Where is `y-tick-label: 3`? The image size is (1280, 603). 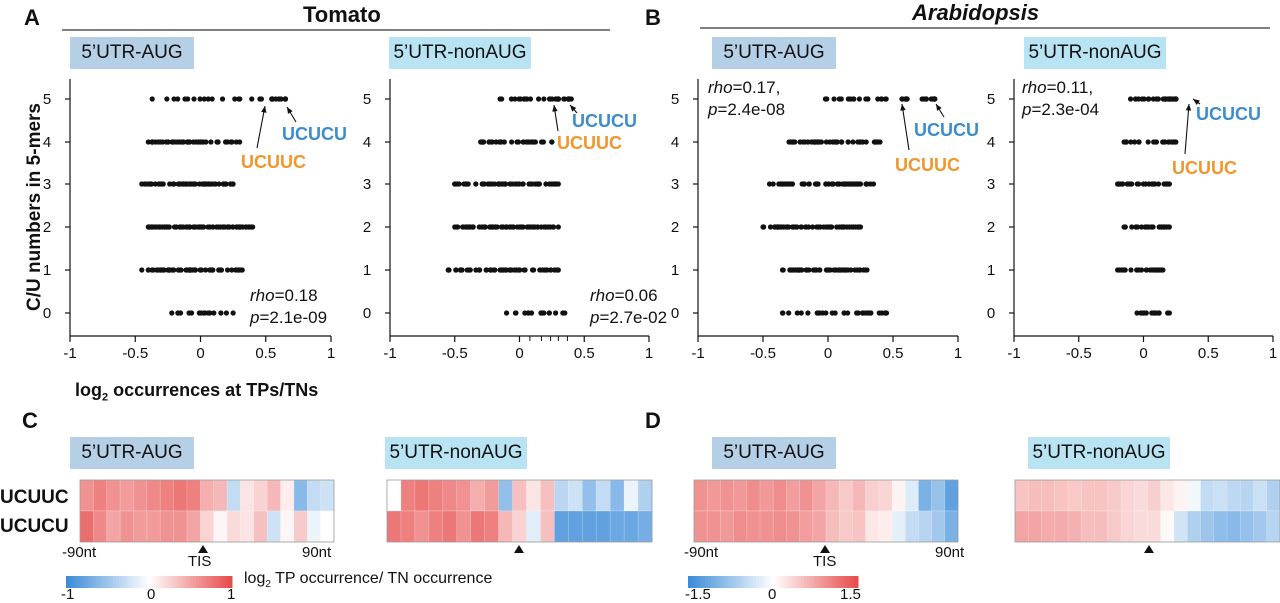
y-tick-label: 3 is located at coordinates (675, 184).